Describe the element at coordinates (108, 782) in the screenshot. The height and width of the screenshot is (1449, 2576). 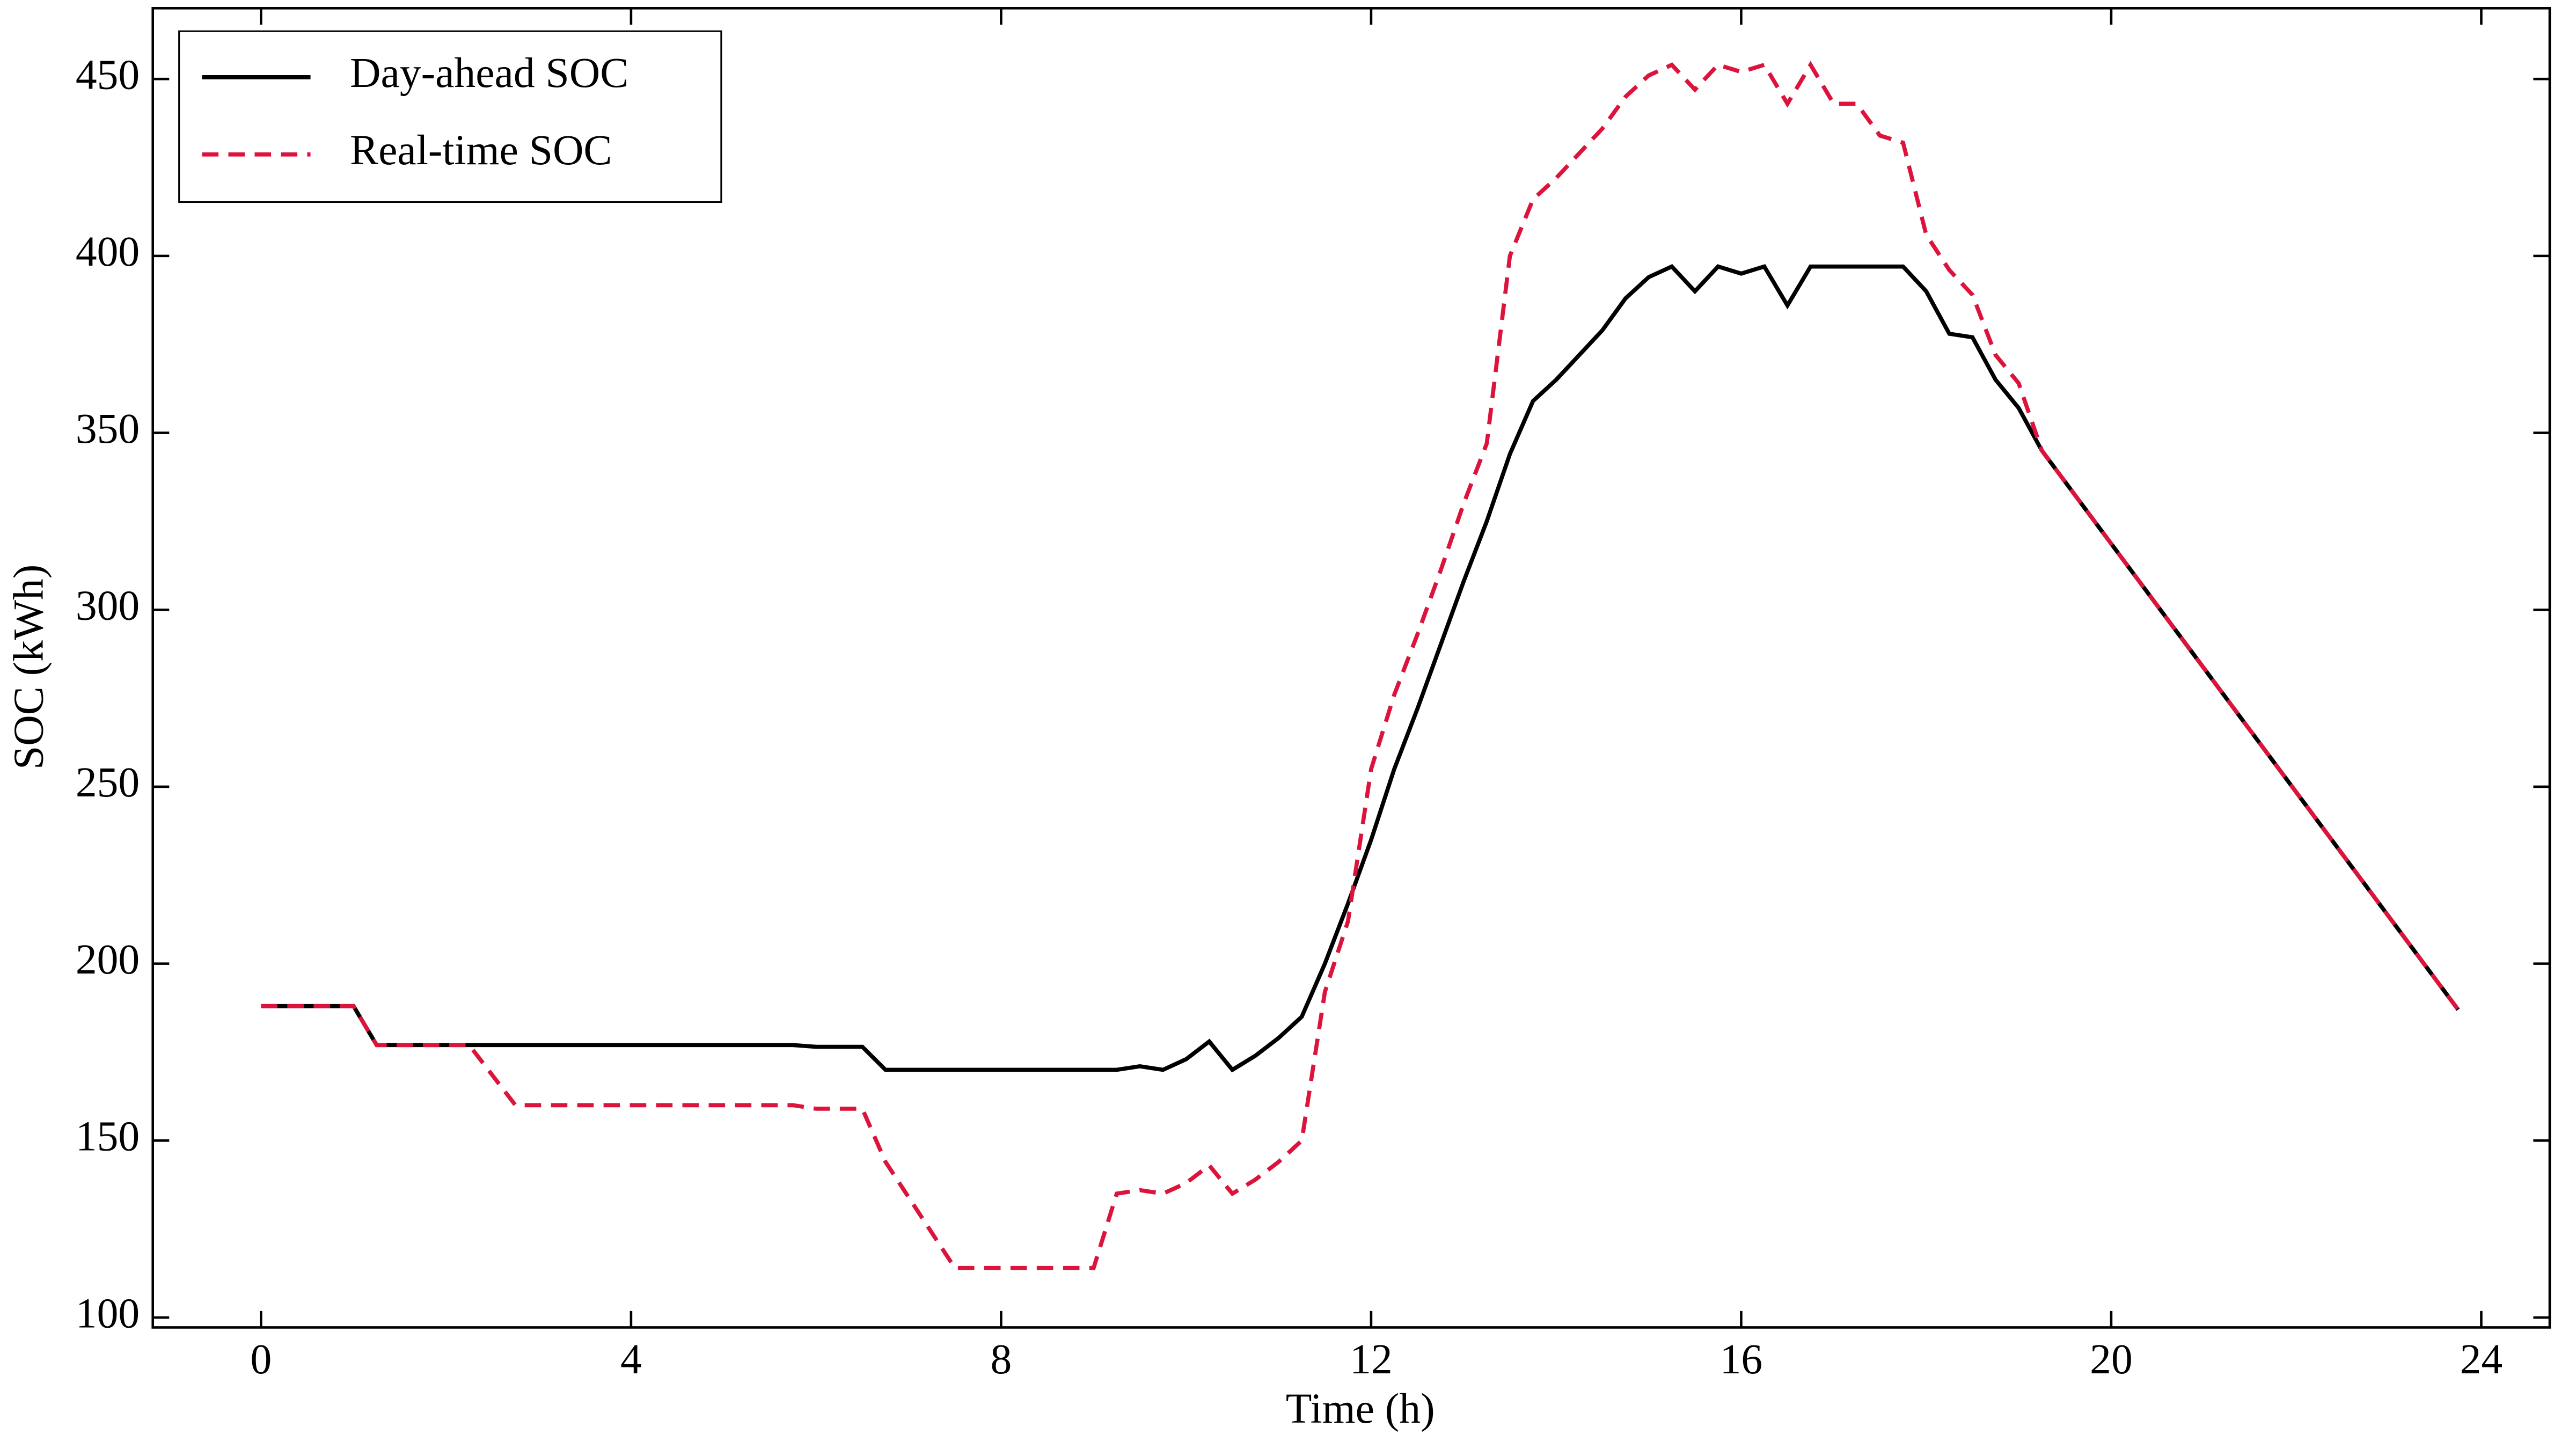
I see `y-tick-label: 250` at that location.